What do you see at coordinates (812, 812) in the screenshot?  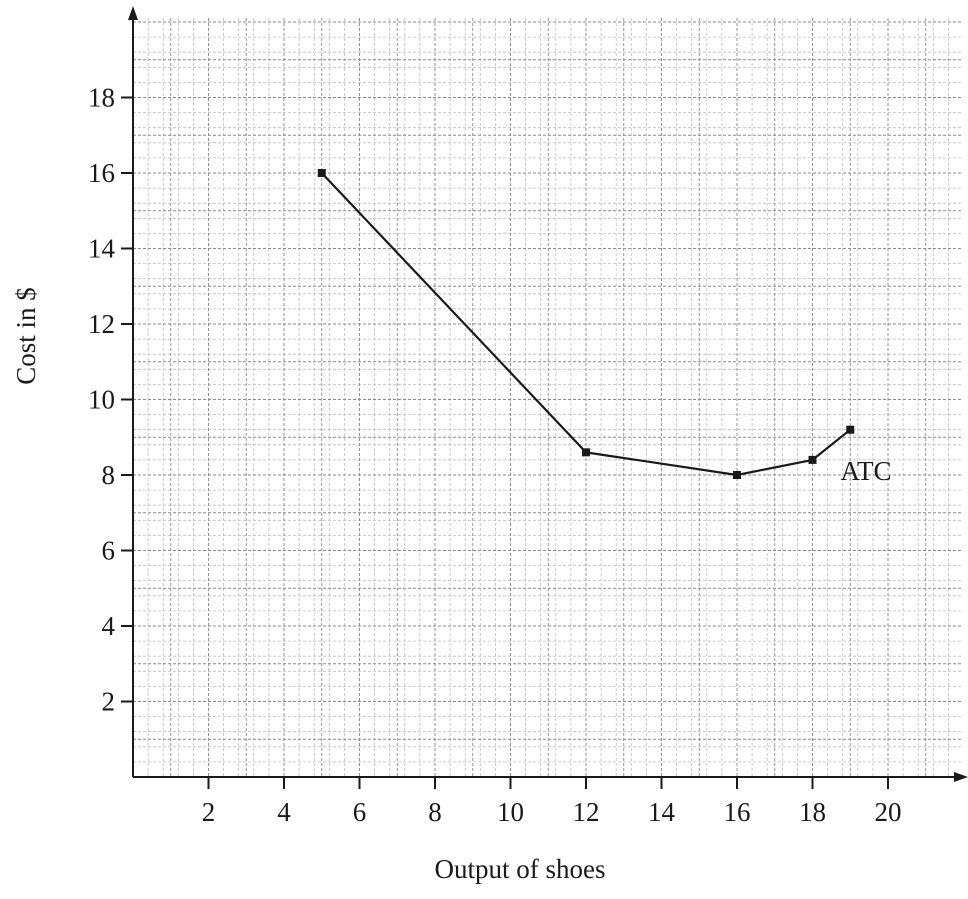 I see `x-tick-label: 18` at bounding box center [812, 812].